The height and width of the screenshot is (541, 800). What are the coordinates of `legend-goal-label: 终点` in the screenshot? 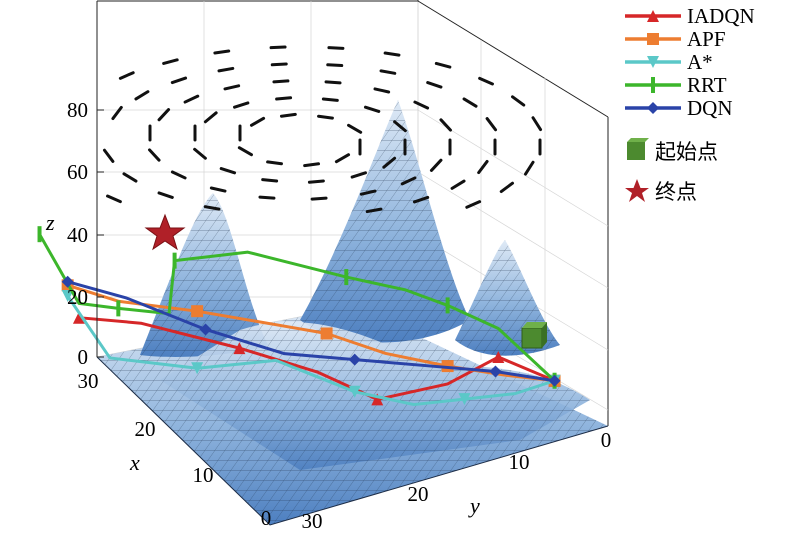 It's located at (676, 192).